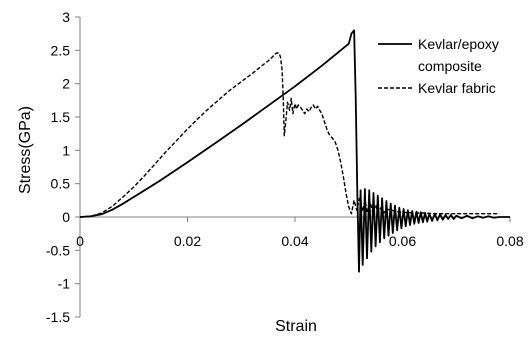 The width and height of the screenshot is (531, 342). Describe the element at coordinates (61, 184) in the screenshot. I see `y-tick-label: 0.5` at that location.